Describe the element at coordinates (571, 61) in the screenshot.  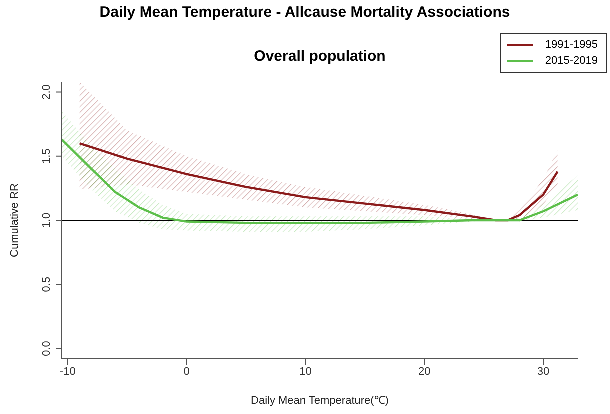
I see `legend-label: 2015-2019` at that location.